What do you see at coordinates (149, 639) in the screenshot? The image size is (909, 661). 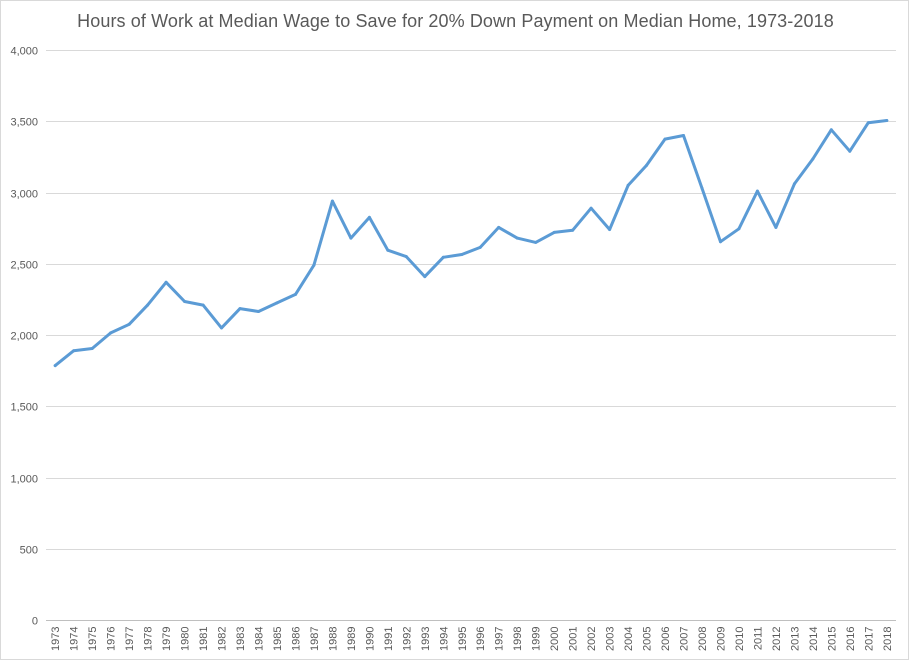 I see `x-tick-label: 1978` at bounding box center [149, 639].